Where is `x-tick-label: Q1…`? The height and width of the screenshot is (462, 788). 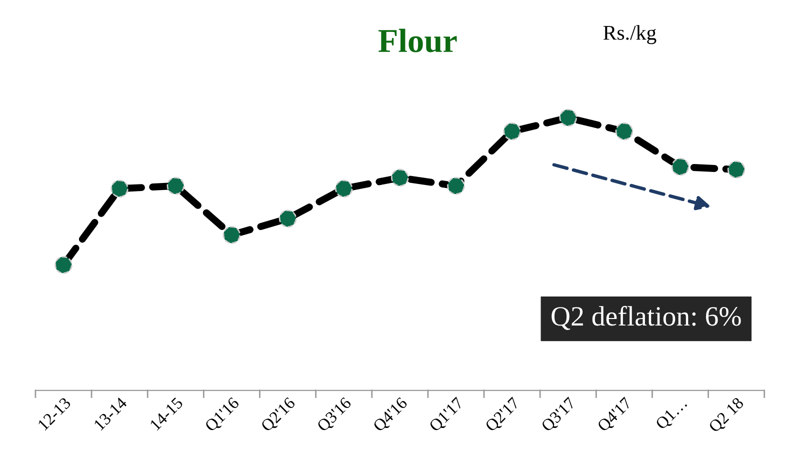
x-tick-label: Q1… is located at coordinates (672, 415).